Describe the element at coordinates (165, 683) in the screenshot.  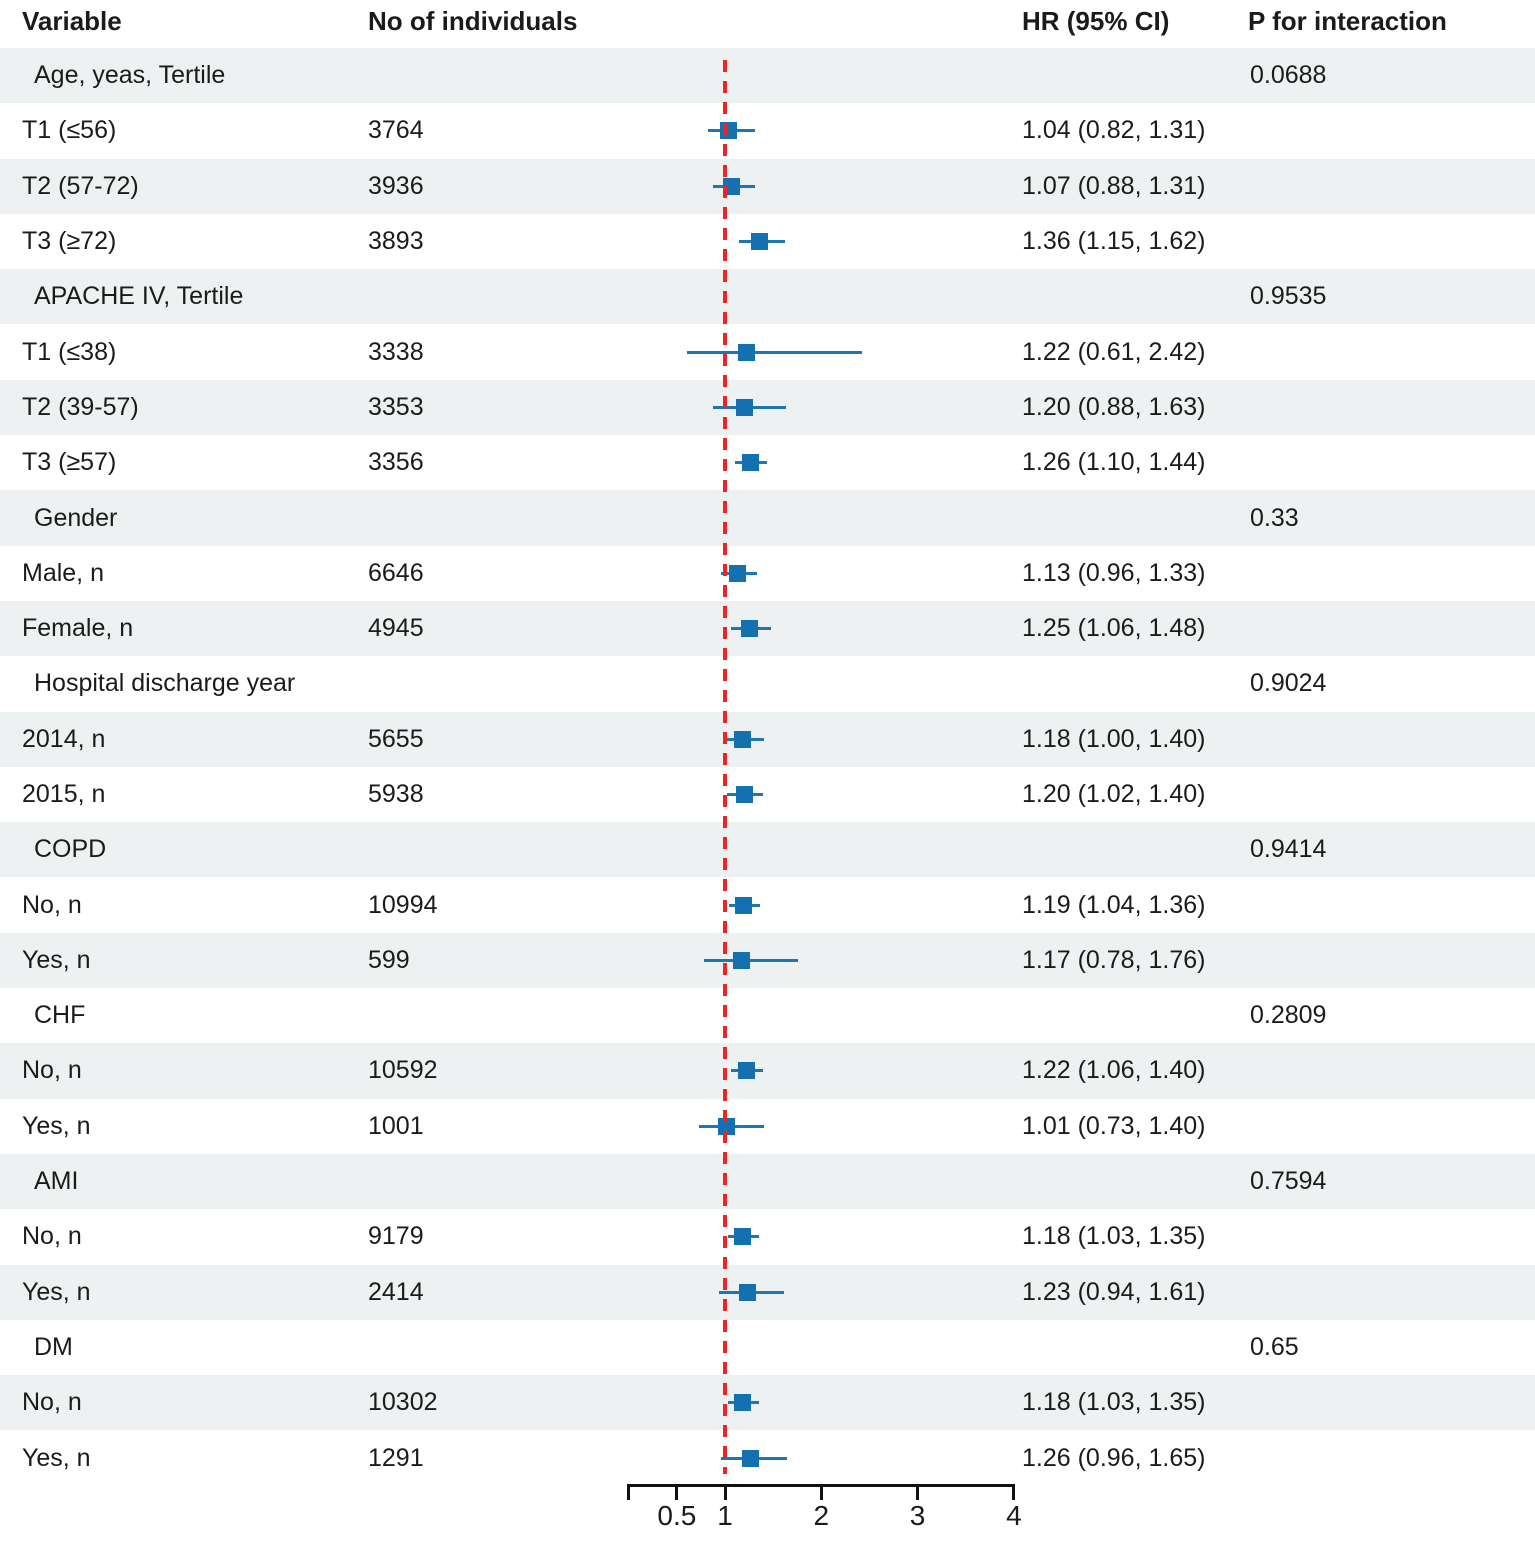
I see `row-label: Hospital discharge year` at that location.